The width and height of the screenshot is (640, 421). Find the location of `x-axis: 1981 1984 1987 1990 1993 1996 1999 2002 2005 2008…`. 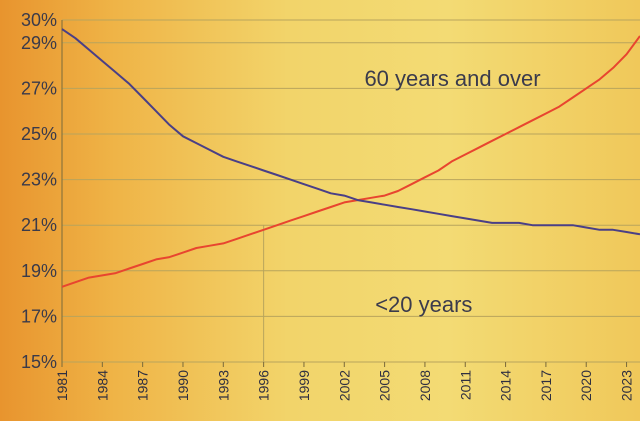

x-axis: 1981 1984 1987 1990 1993 1996 1999 2002 2005 2008… is located at coordinates (344, 381).